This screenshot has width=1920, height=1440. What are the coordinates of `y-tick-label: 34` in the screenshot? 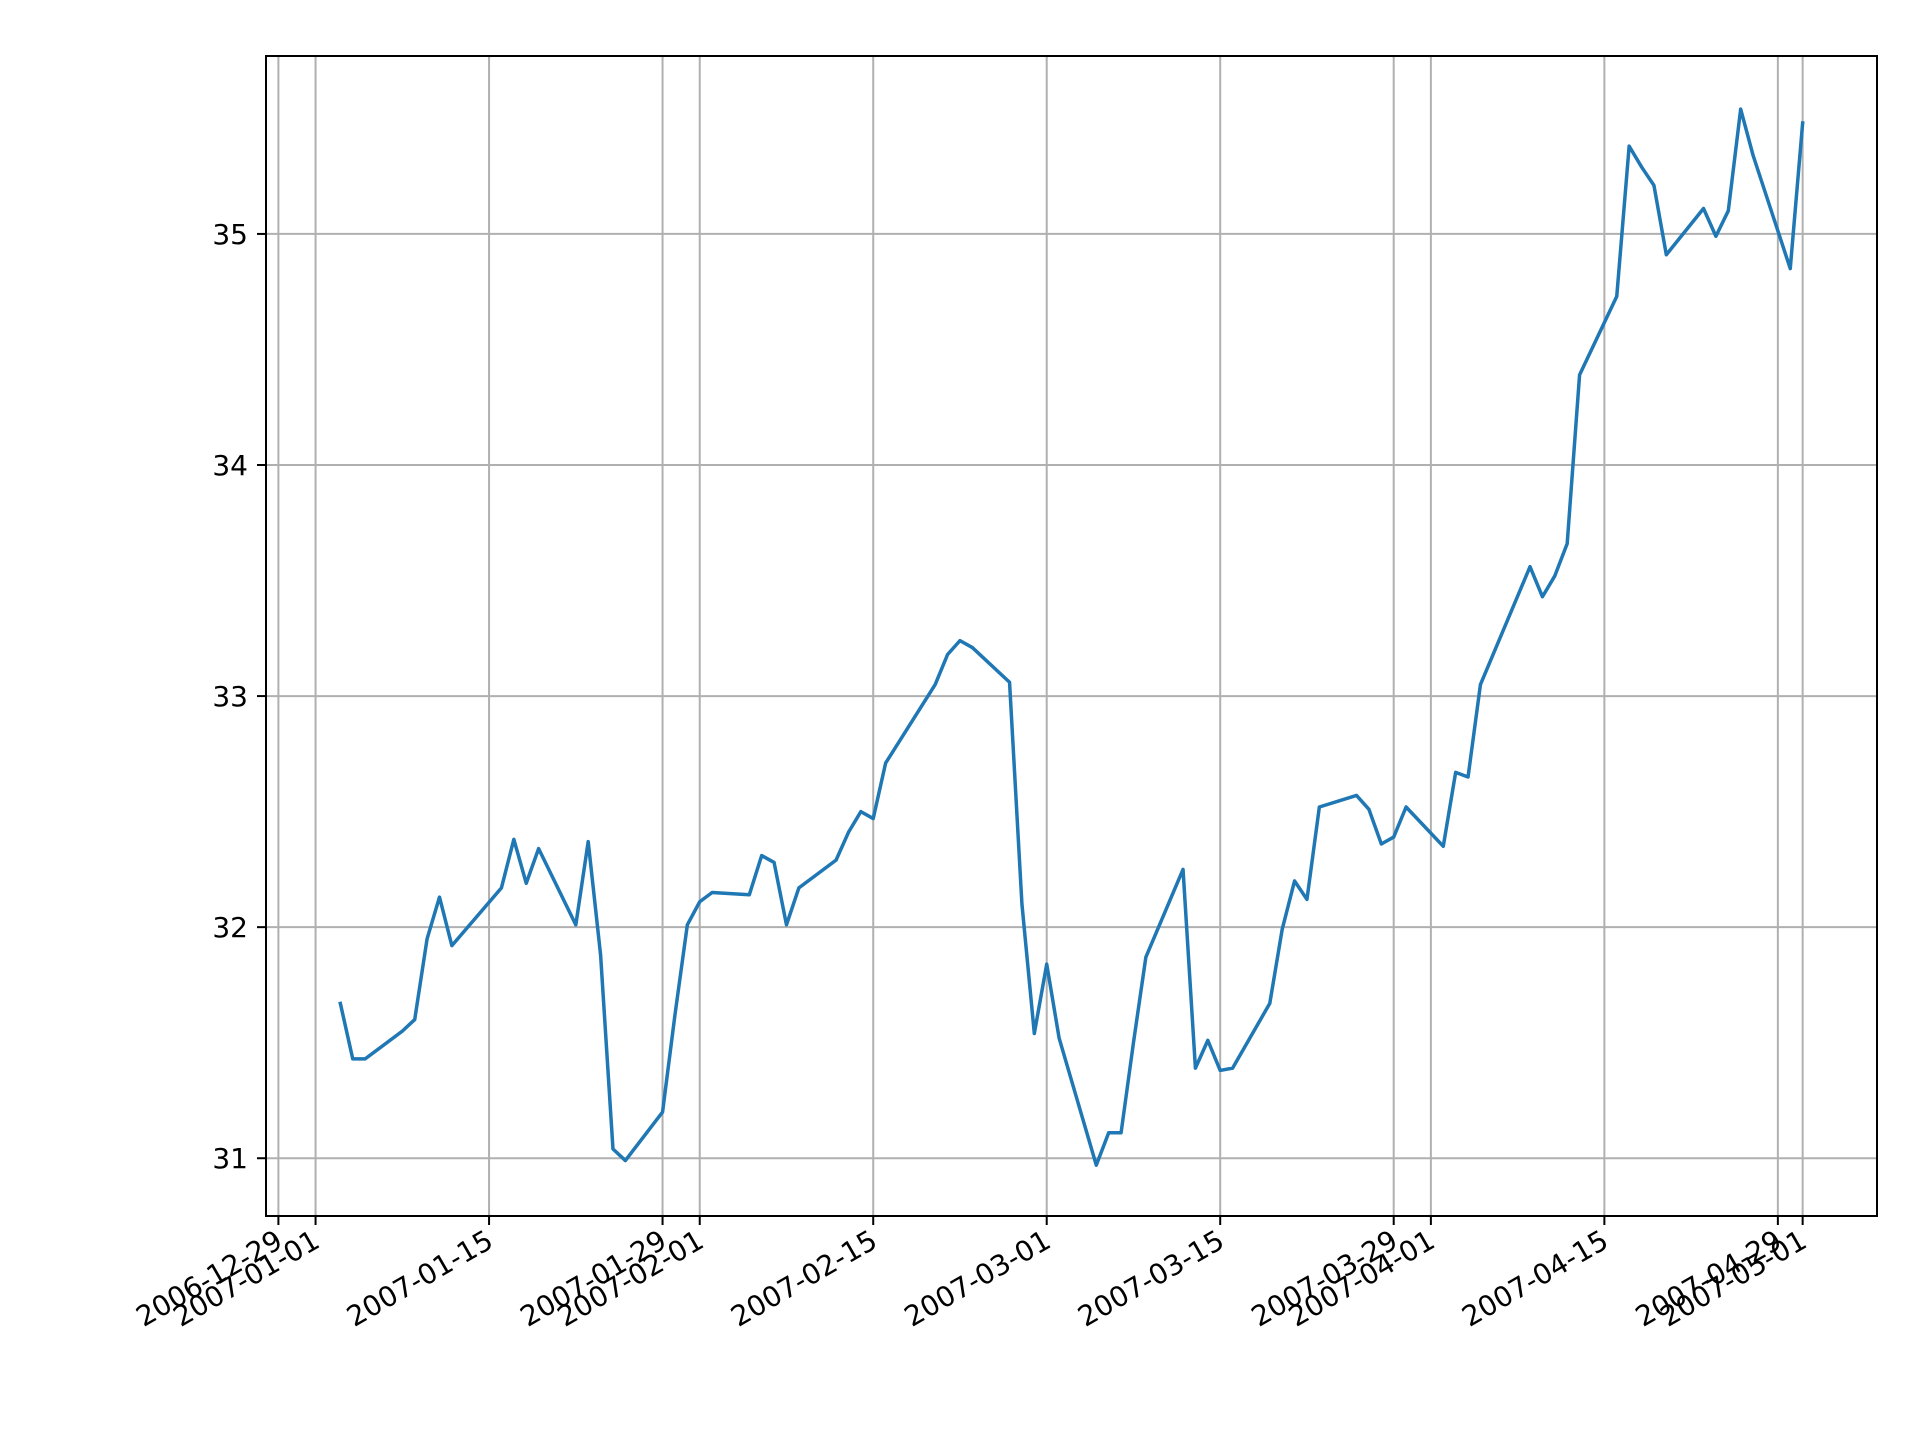 It's located at (230, 465).